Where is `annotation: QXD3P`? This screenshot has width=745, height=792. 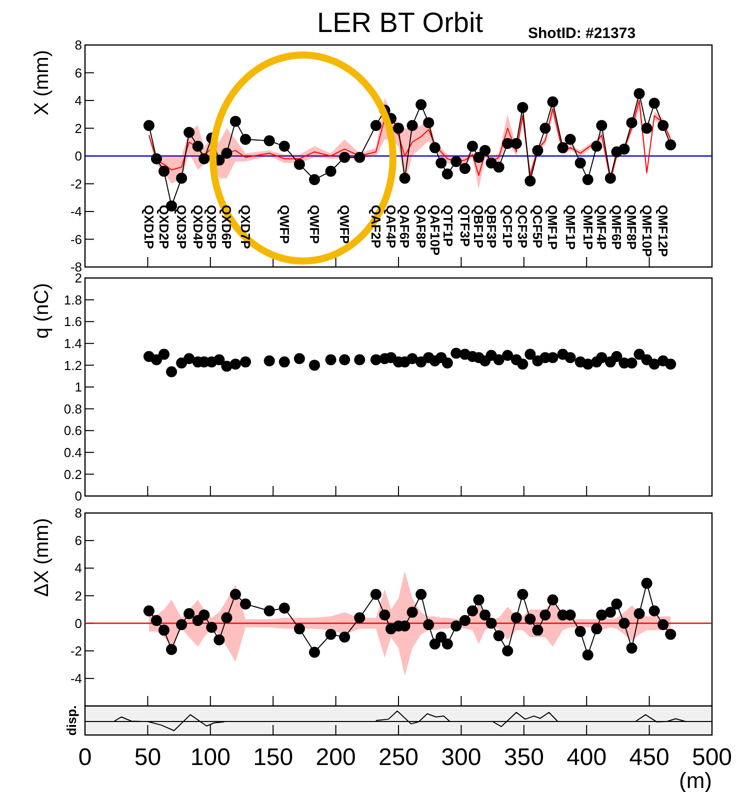 annotation: QXD3P is located at coordinates (182, 227).